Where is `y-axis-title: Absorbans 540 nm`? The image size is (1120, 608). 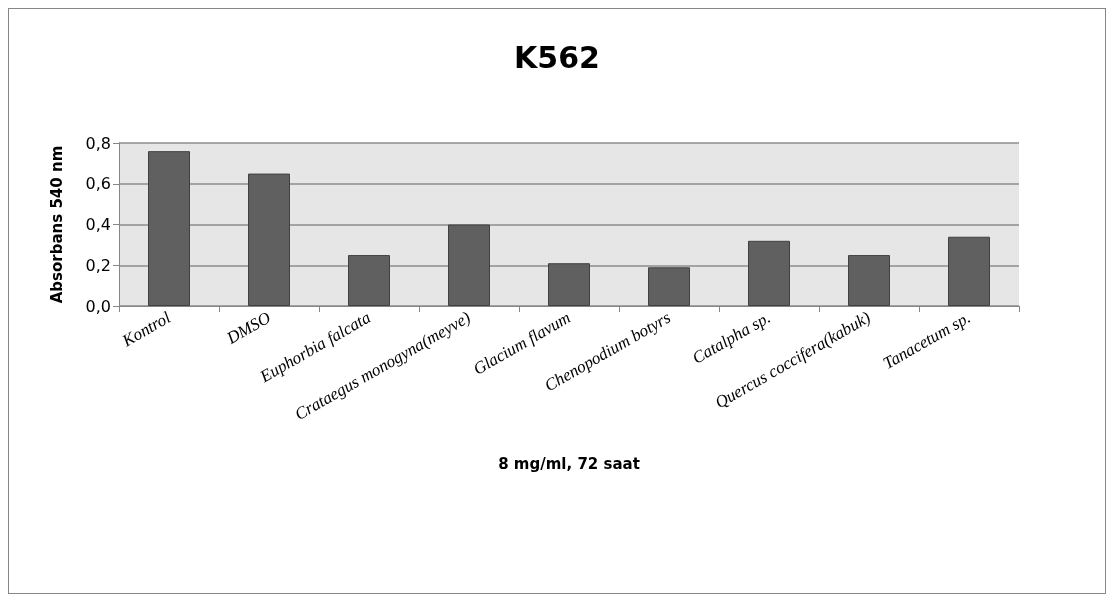 y-axis-title: Absorbans 540 nm is located at coordinates (56, 224).